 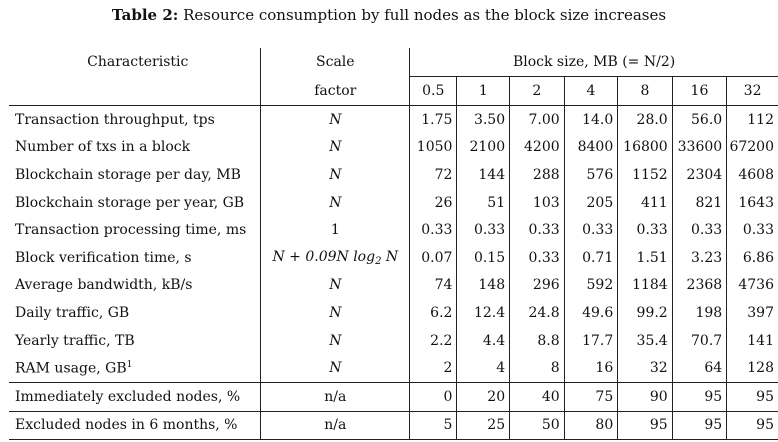 I want to click on row-label-text: Excluded nodes in 6 months, %, so click(x=126, y=425).